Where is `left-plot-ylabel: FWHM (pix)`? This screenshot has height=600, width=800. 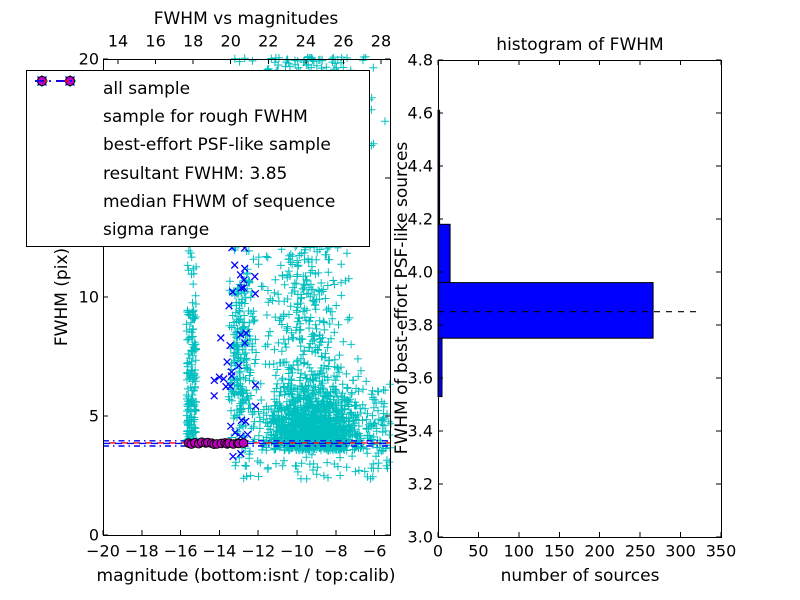 left-plot-ylabel: FWHM (pix) is located at coordinates (62, 297).